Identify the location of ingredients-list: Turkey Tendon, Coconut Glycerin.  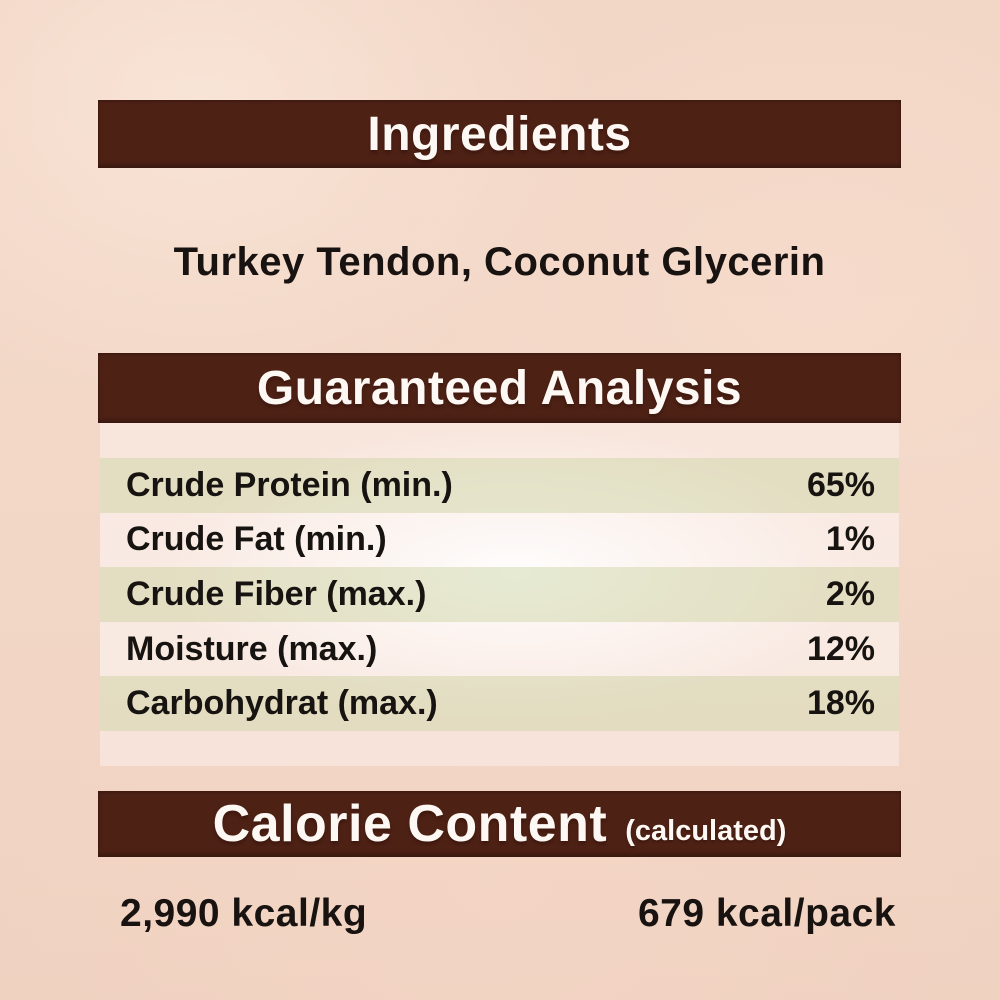
(499, 262).